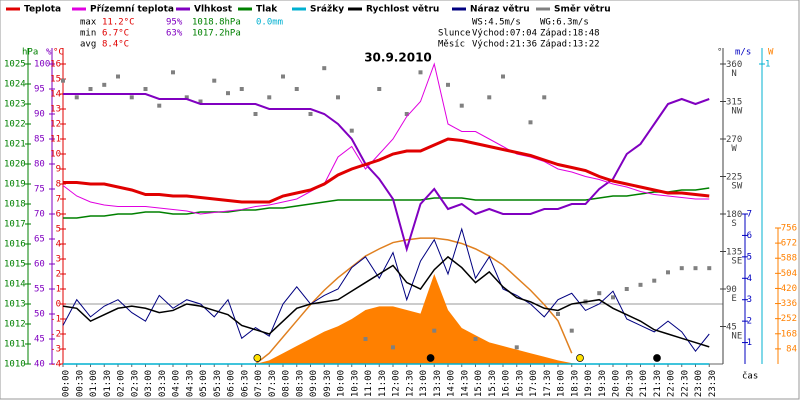 This screenshot has height=400, width=800. I want to click on y-tick-label: 270 W, so click(734, 144).